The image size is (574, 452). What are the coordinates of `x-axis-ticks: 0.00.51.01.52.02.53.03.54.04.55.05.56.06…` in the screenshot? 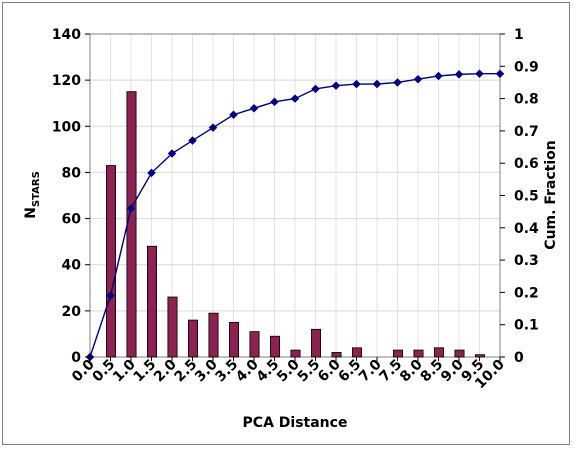 It's located at (288, 374).